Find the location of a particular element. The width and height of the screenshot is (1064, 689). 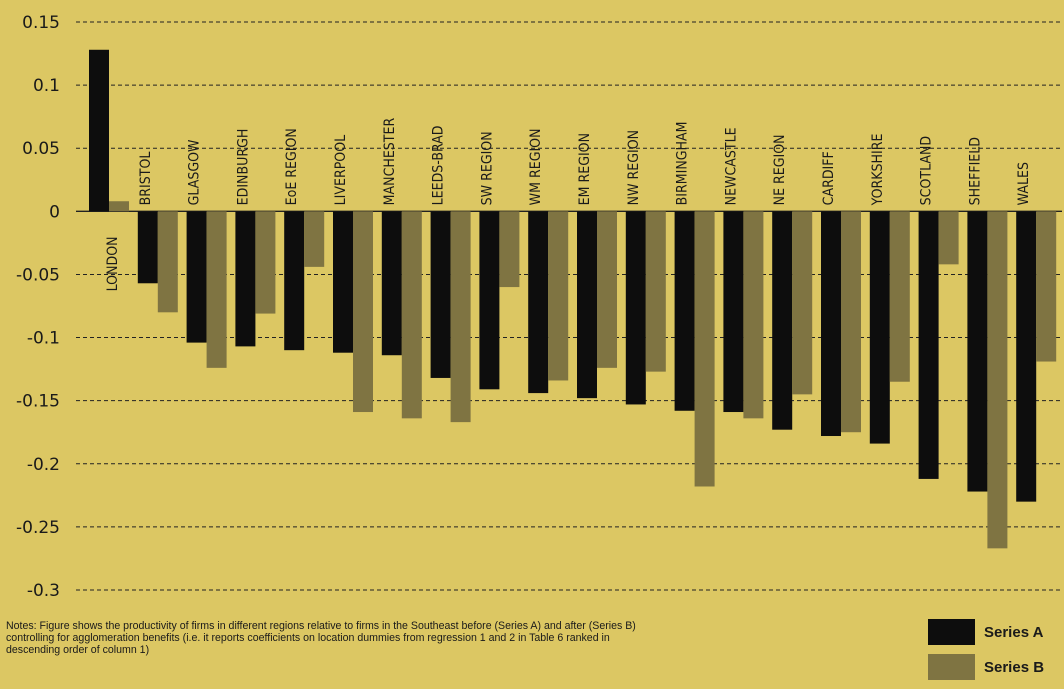

legend-item-series-b: Series B is located at coordinates (986, 667).